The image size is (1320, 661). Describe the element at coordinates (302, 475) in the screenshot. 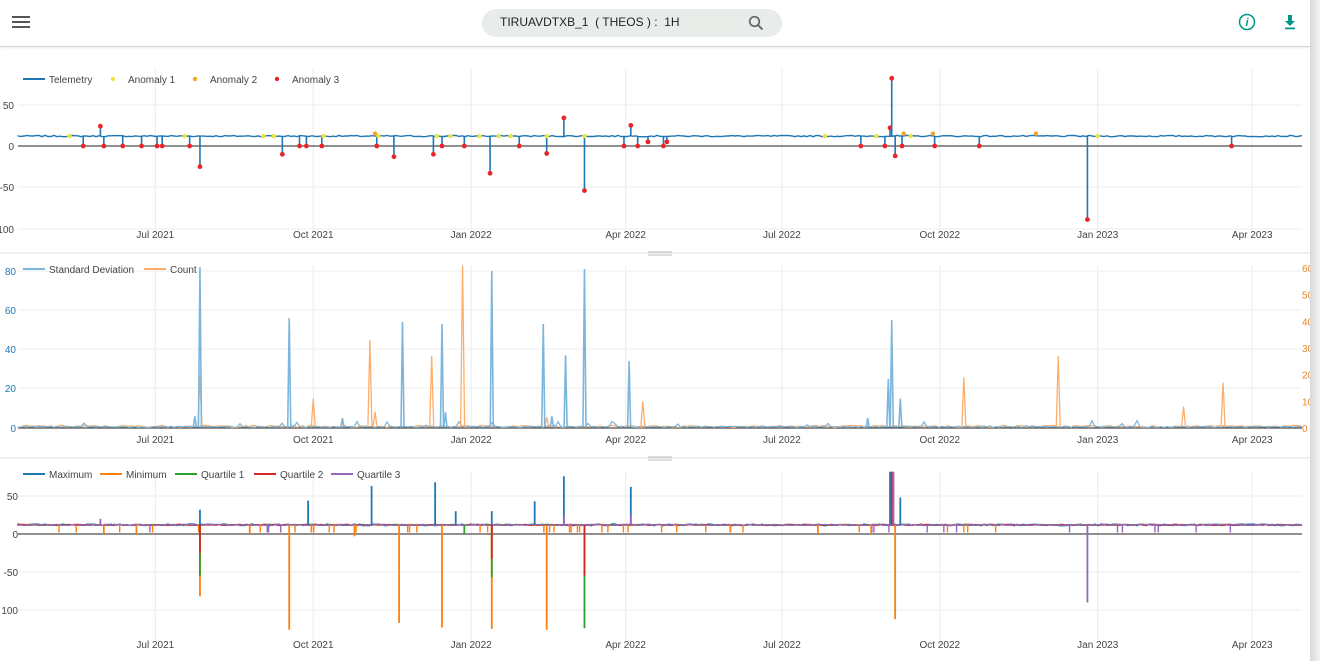

I see `legend-label: Quartile 2` at that location.